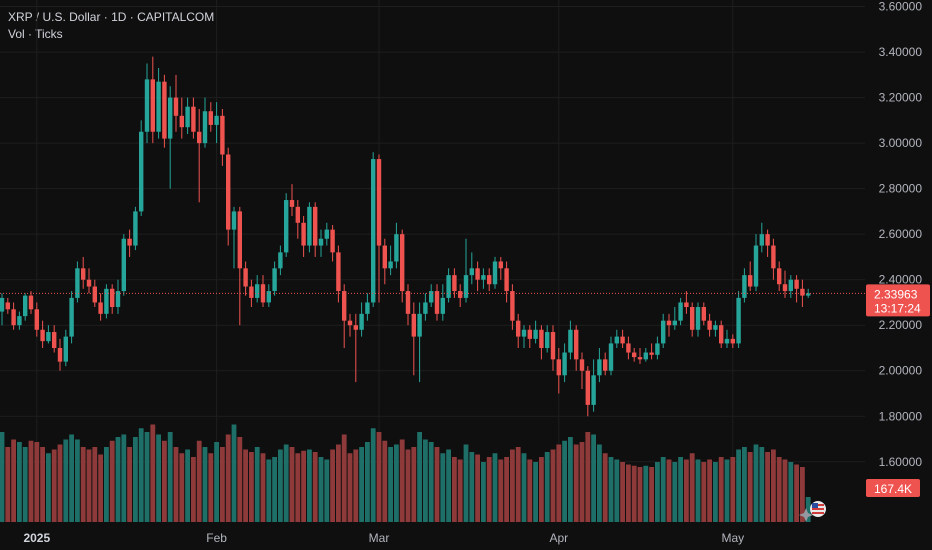  What do you see at coordinates (901, 462) in the screenshot?
I see `price-tick-label: 1.60000` at bounding box center [901, 462].